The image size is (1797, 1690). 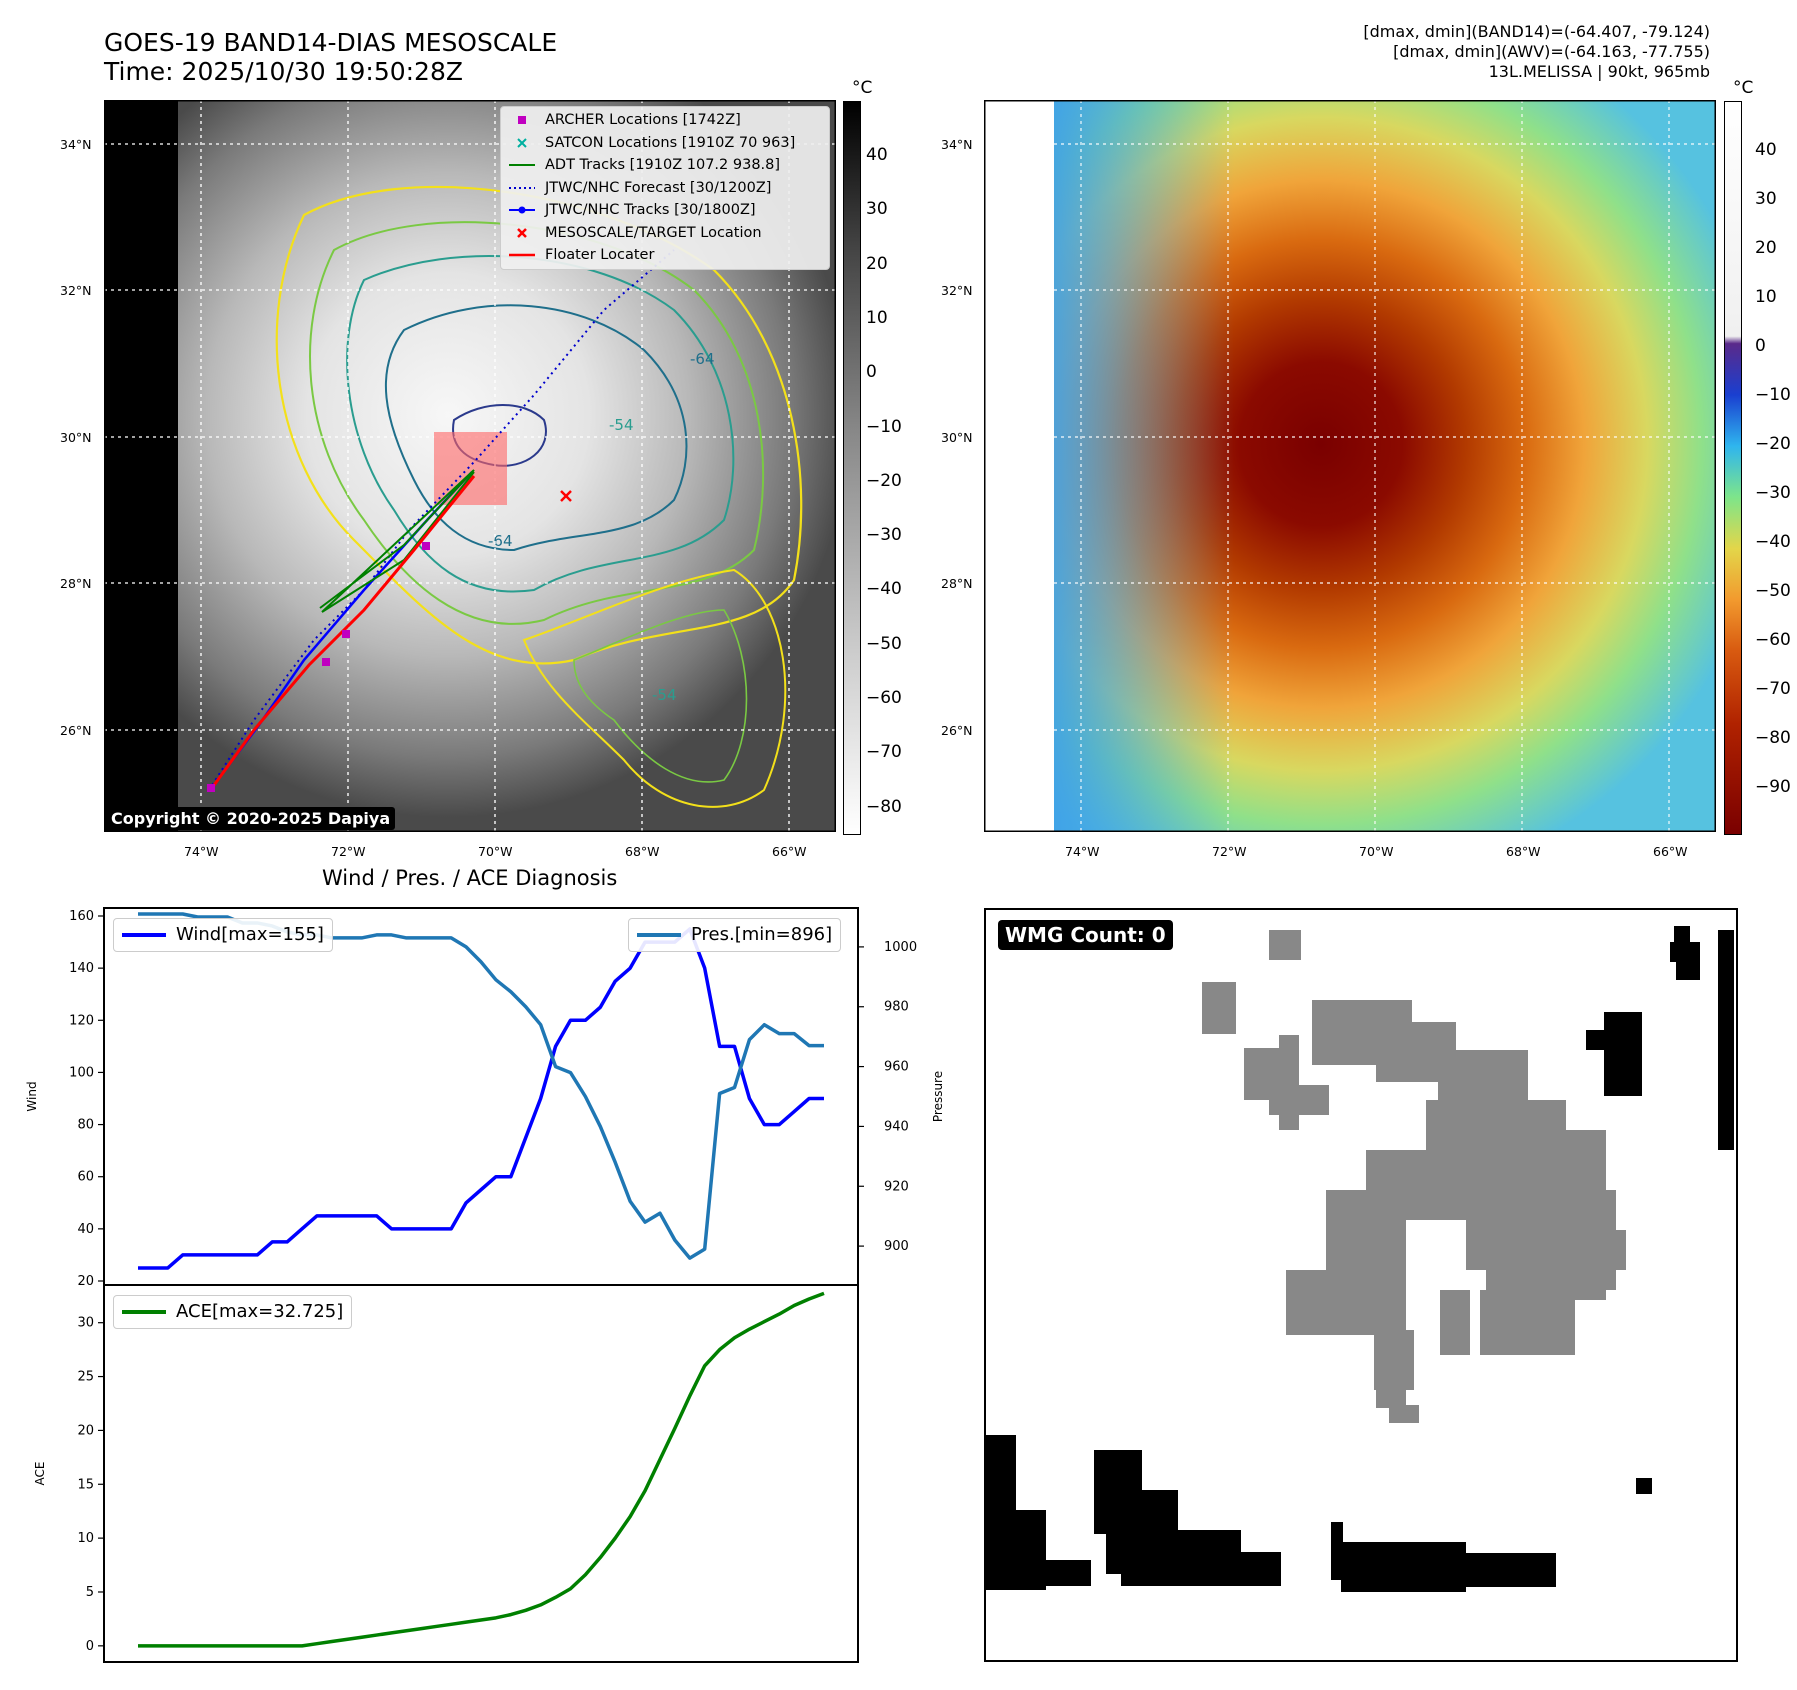 I want to click on legend-label: JTWC/NHC Tracks [30/1800Z], so click(x=650, y=210).